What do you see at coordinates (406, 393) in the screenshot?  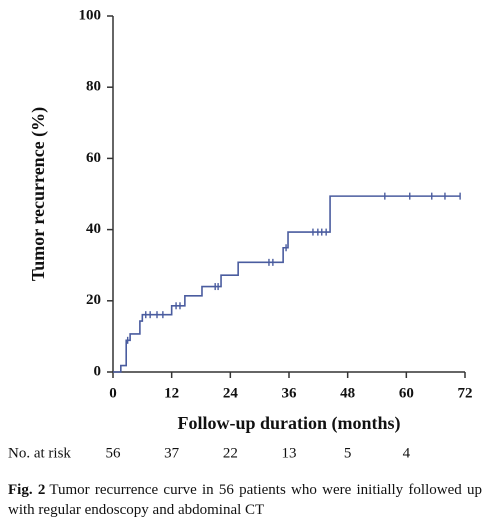 I see `x-tick-label: 60` at bounding box center [406, 393].